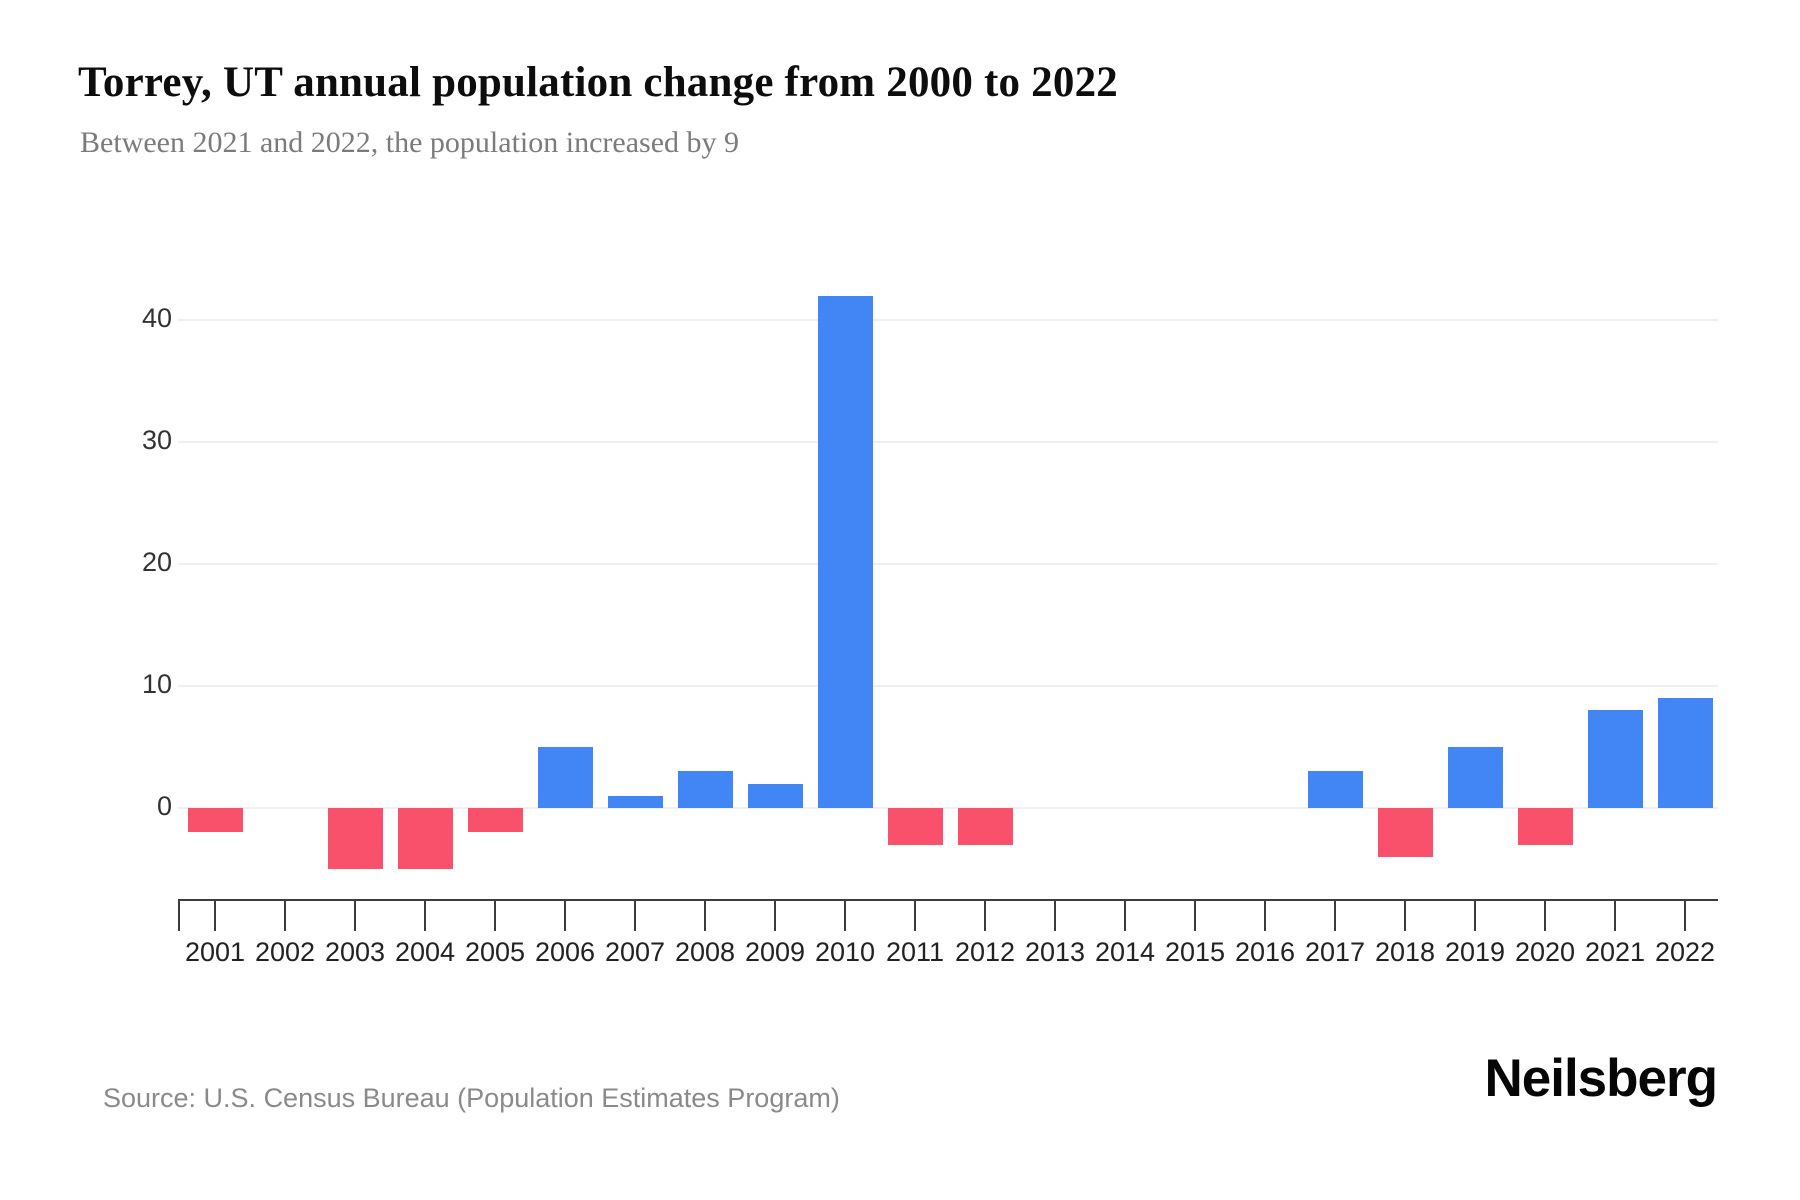  What do you see at coordinates (985, 826) in the screenshot?
I see `bar-2012` at bounding box center [985, 826].